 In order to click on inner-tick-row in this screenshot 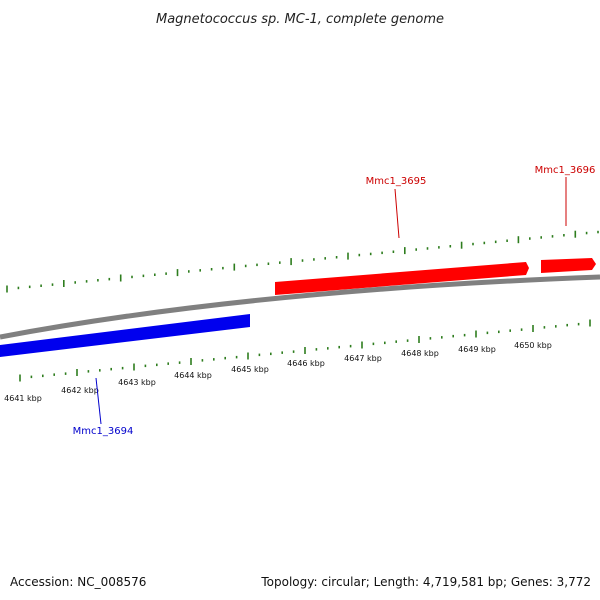, I will do `click(305, 350)`.